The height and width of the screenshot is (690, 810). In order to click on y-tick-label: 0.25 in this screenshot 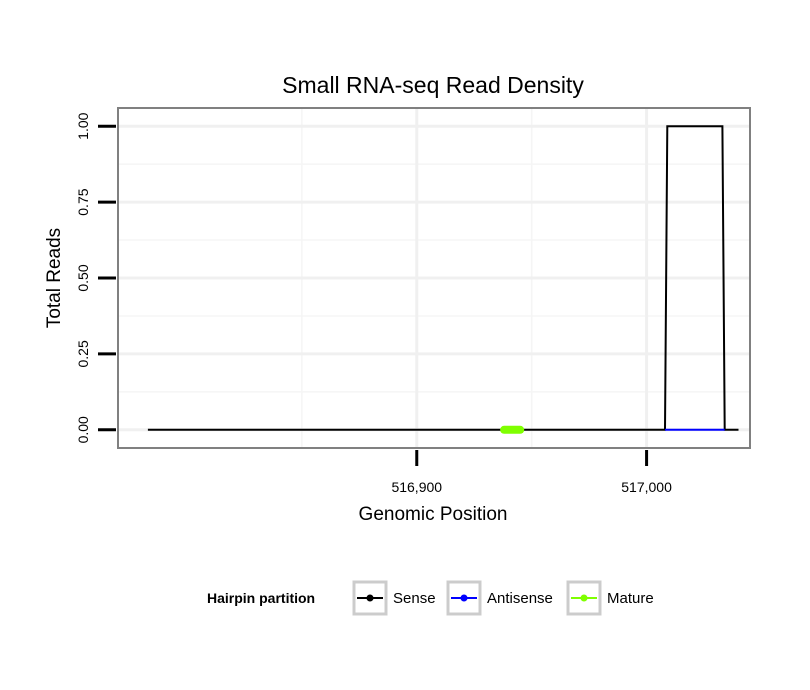, I will do `click(83, 353)`.